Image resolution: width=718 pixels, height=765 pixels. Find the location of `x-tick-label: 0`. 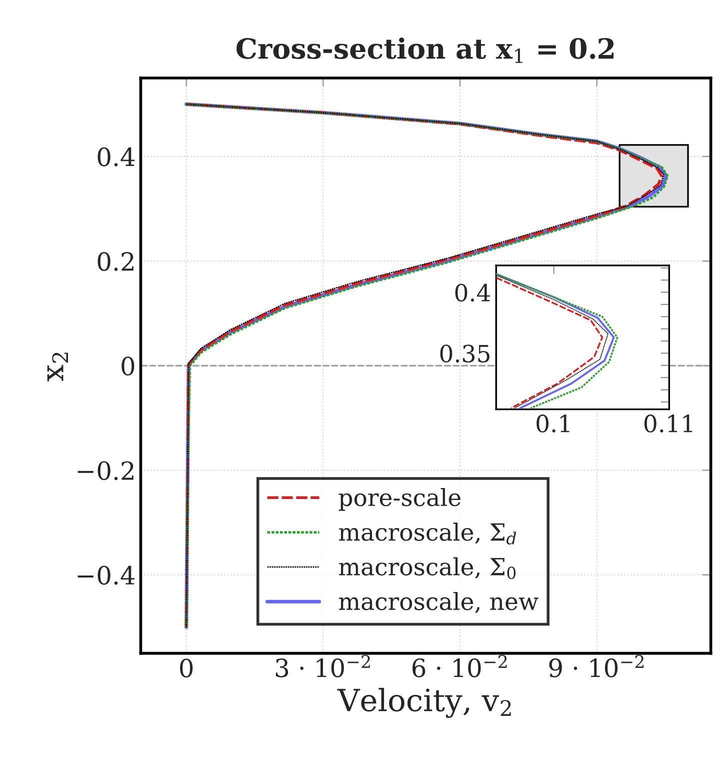

x-tick-label: 0 is located at coordinates (186, 668).